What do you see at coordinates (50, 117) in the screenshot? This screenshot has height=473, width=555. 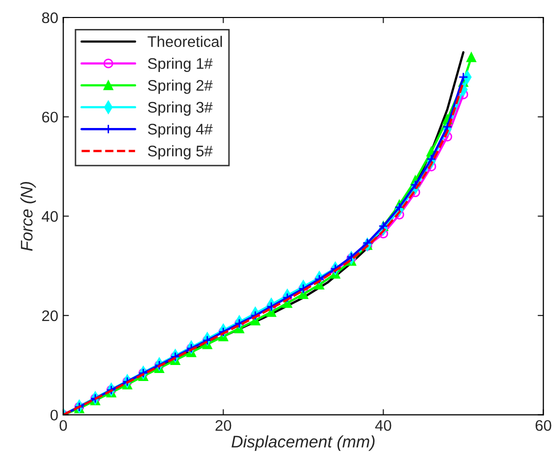 I see `y-tick-label: 60` at bounding box center [50, 117].